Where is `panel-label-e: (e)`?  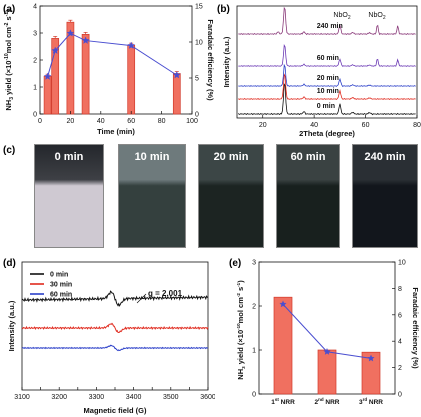
panel-label-e: (e) is located at coordinates (235, 263).